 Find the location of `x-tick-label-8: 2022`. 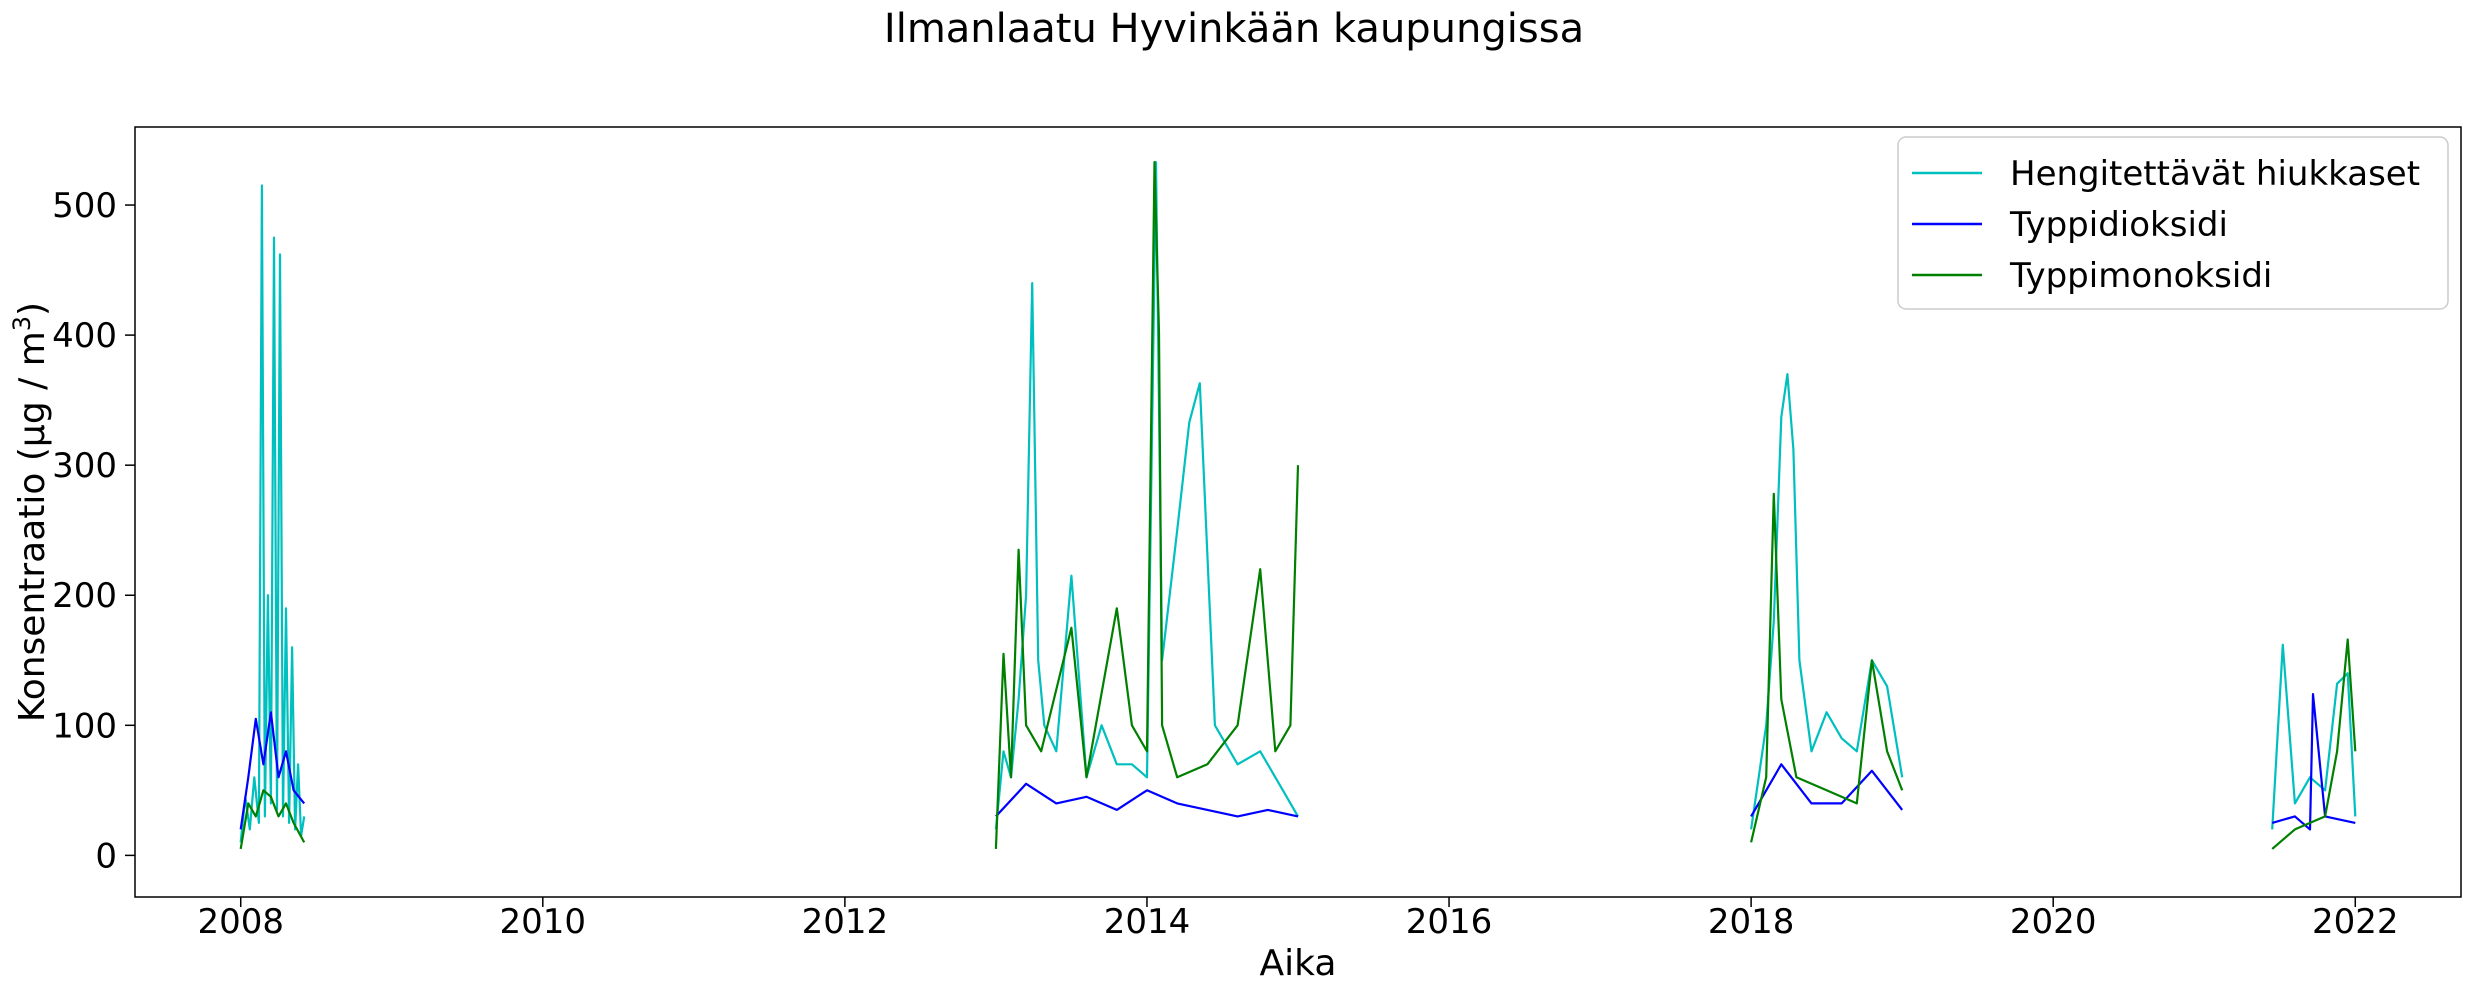

x-tick-label-8: 2022 is located at coordinates (2355, 922).